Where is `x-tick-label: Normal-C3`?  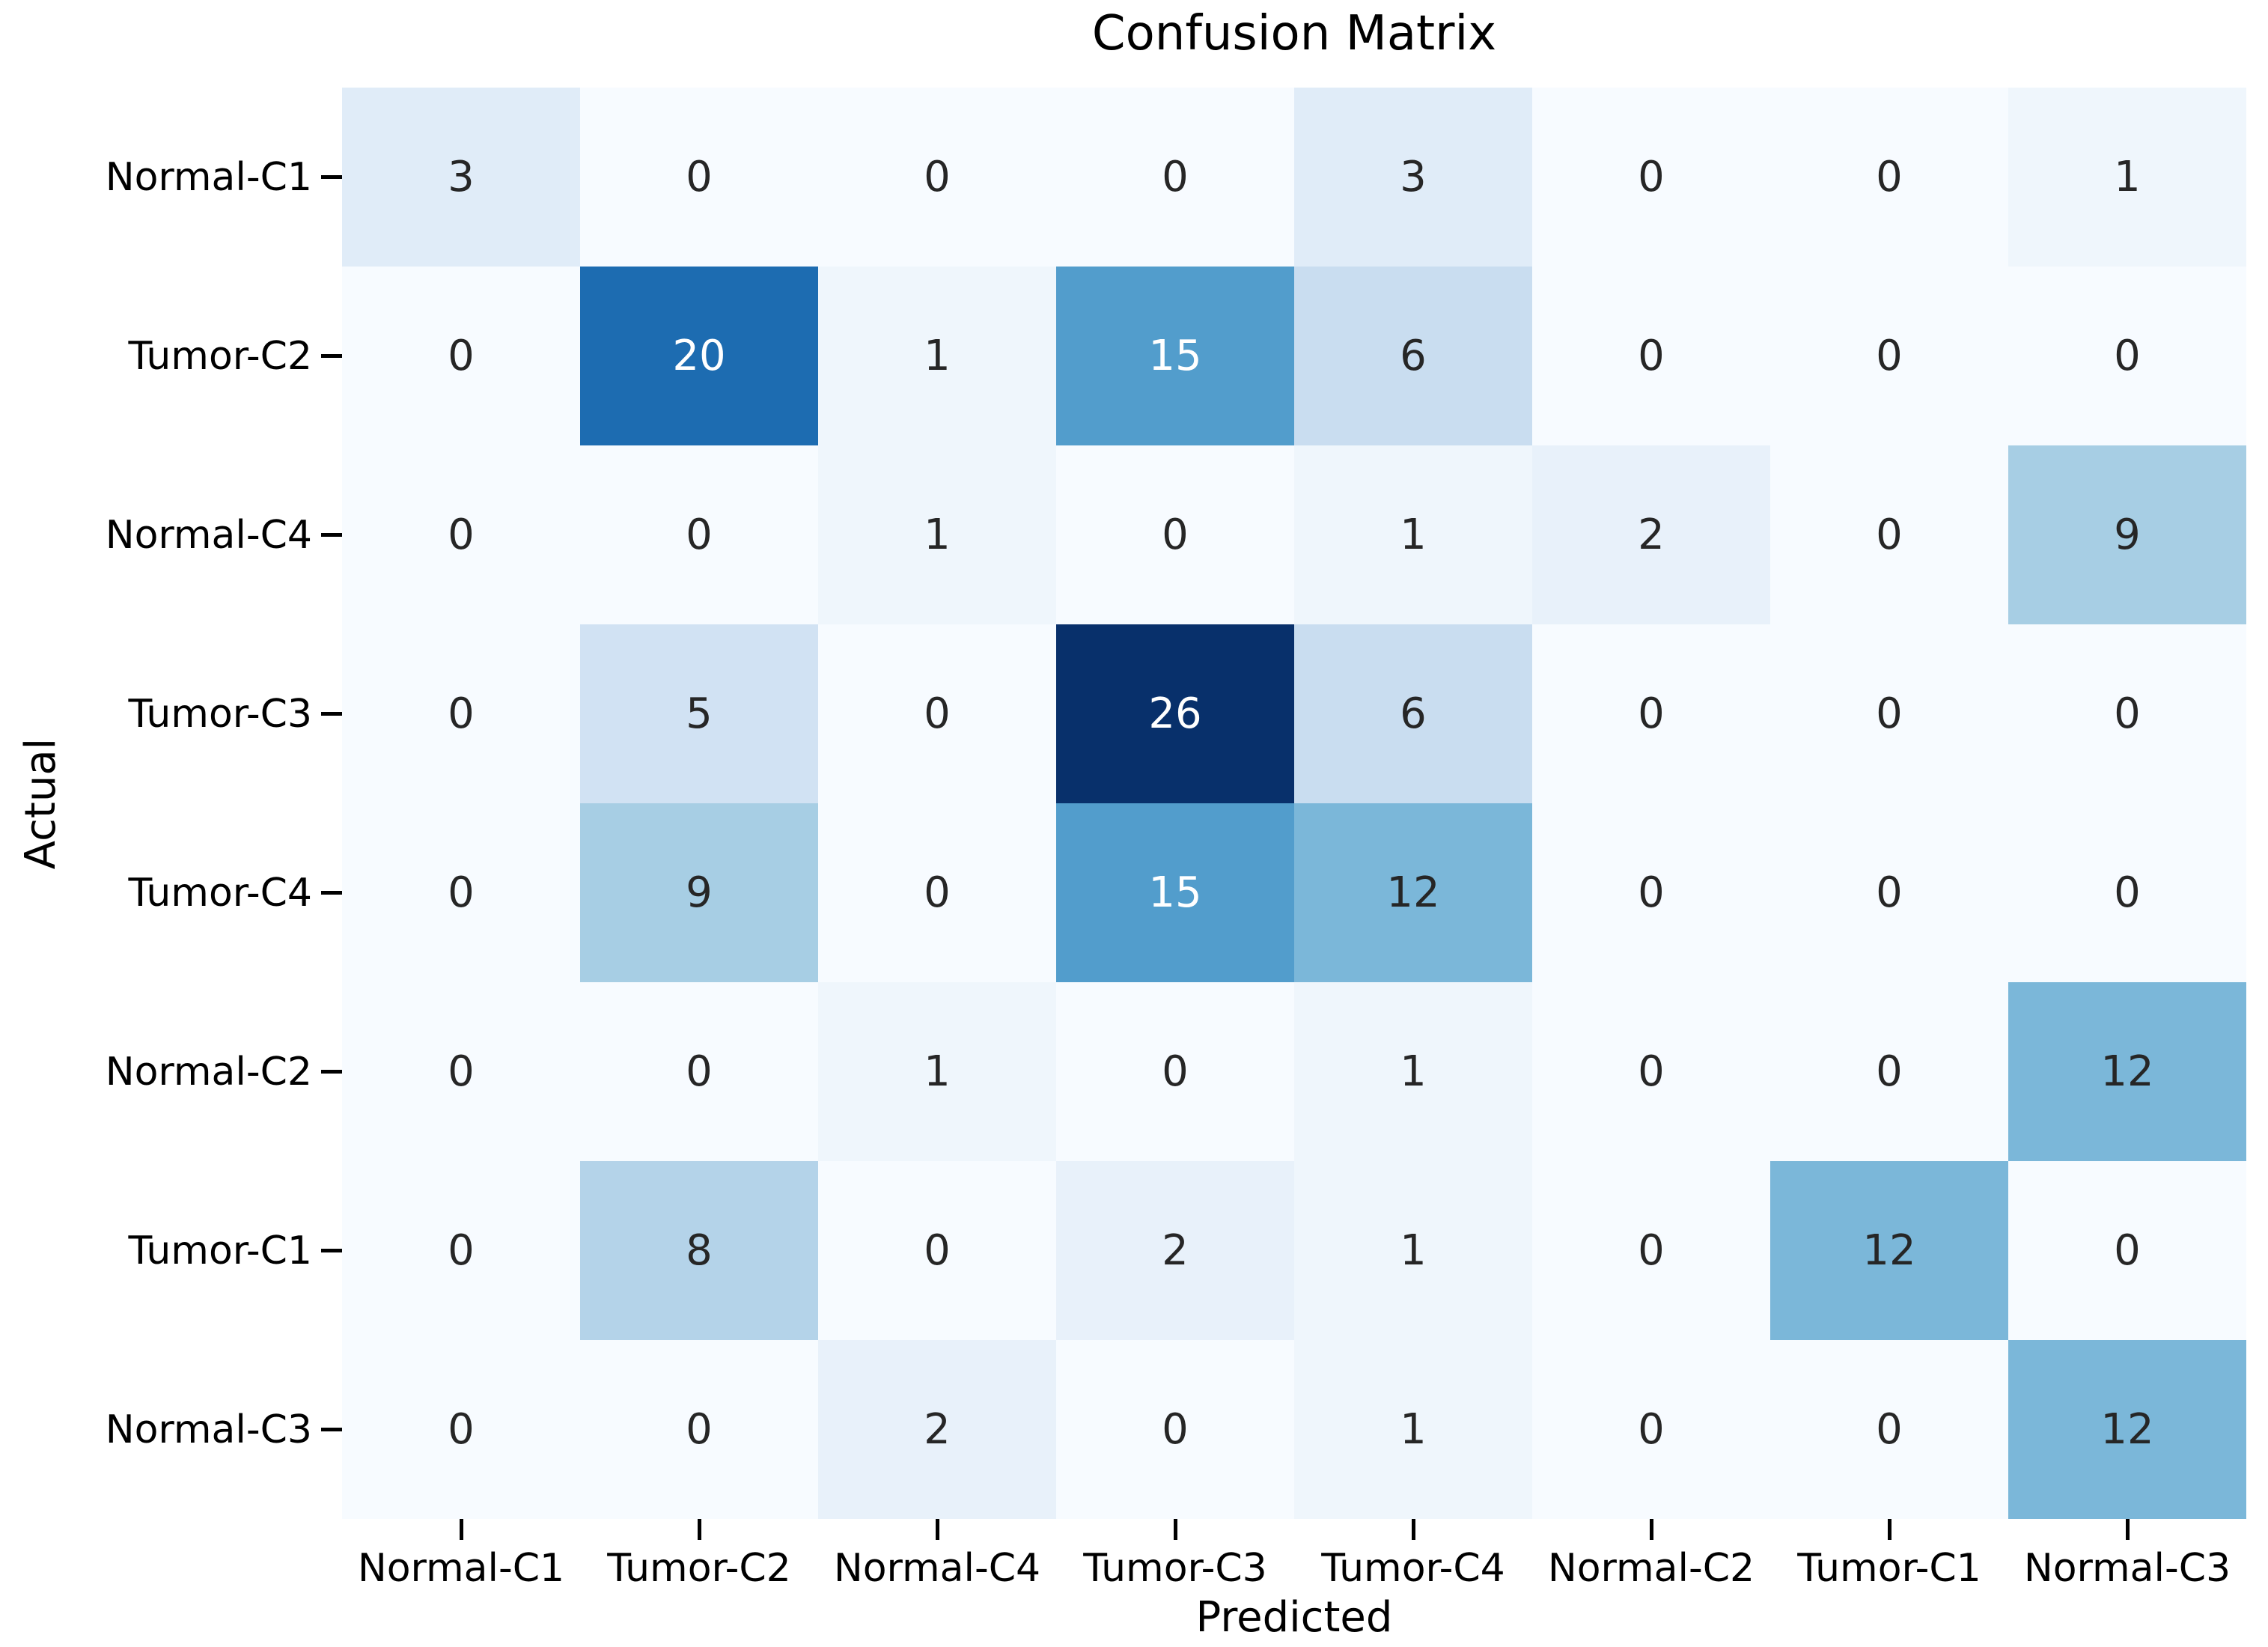 x-tick-label: Normal-C3 is located at coordinates (2127, 1568).